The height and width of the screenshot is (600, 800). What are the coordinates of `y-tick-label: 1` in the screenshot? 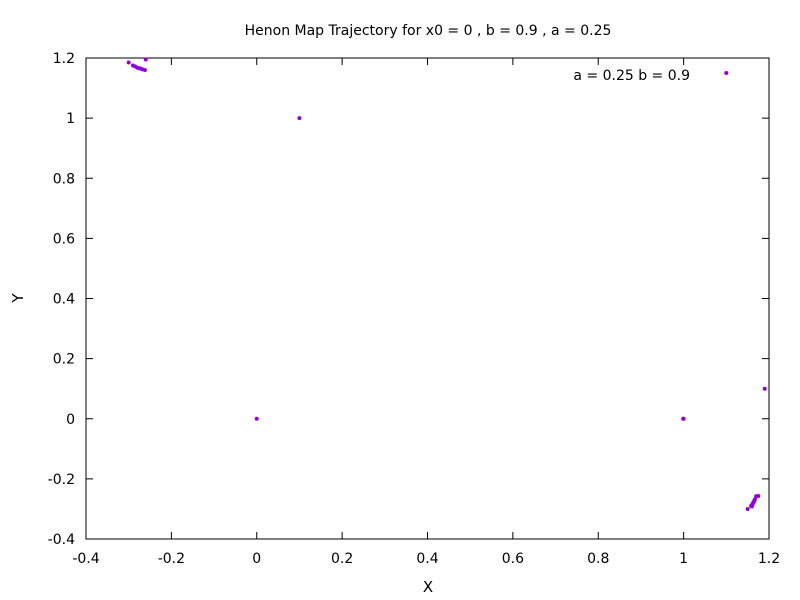 It's located at (70, 119).